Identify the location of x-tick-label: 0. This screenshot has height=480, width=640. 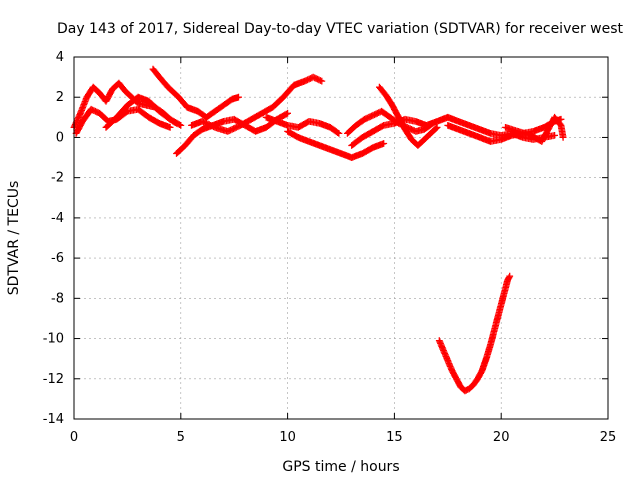
(74, 437).